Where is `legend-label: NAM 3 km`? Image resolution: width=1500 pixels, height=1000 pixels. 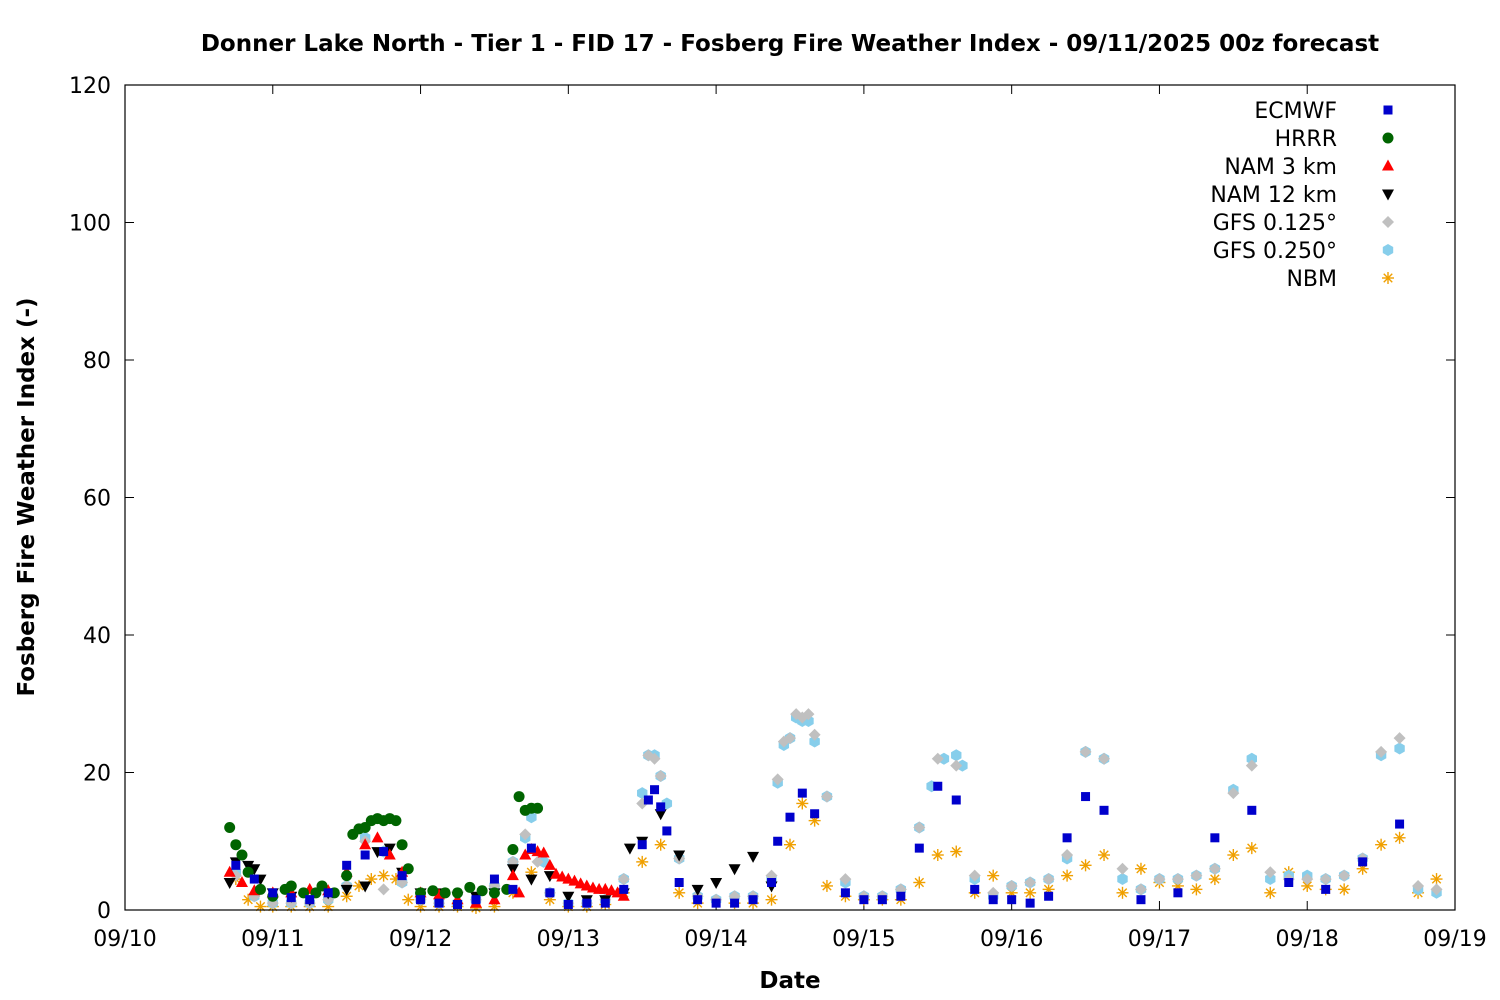 legend-label: NAM 3 km is located at coordinates (1280, 167).